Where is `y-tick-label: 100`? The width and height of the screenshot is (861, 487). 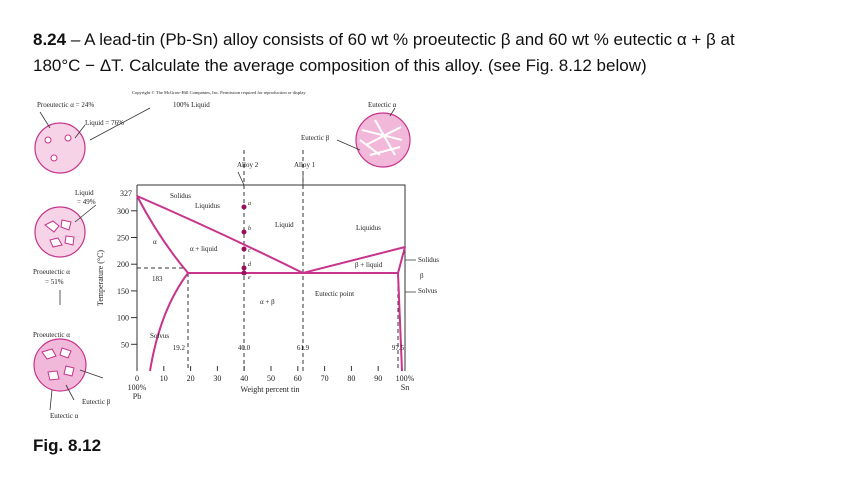 y-tick-label: 100 is located at coordinates (123, 318).